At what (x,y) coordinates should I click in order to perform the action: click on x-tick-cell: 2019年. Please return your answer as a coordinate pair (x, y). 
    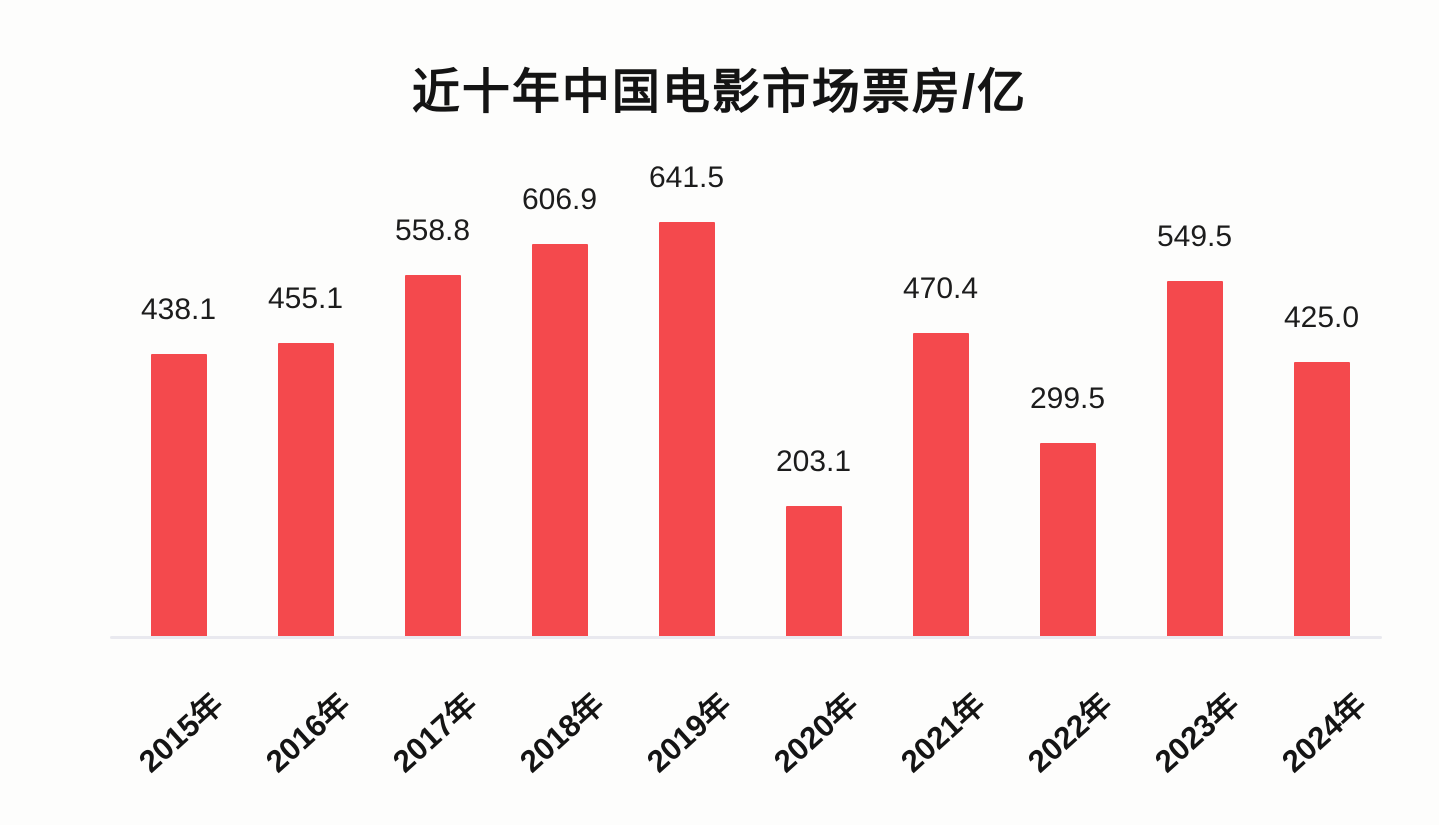
    Looking at the image, I should click on (686, 730).